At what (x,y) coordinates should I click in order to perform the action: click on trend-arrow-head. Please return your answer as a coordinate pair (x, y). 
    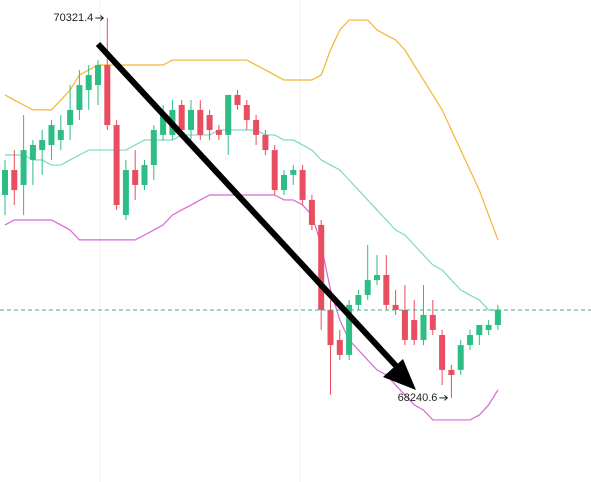
    Looking at the image, I should click on (399, 374).